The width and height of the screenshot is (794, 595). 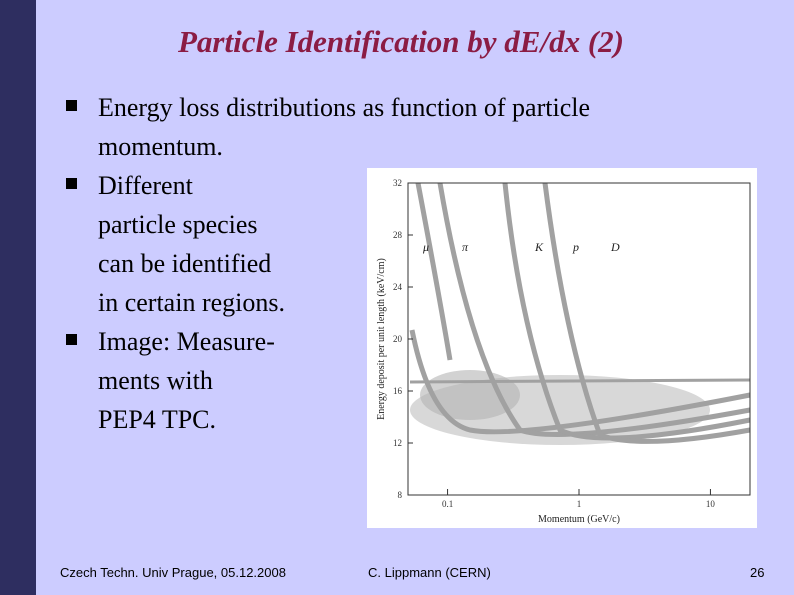 I want to click on particle-label: K, so click(x=539, y=247).